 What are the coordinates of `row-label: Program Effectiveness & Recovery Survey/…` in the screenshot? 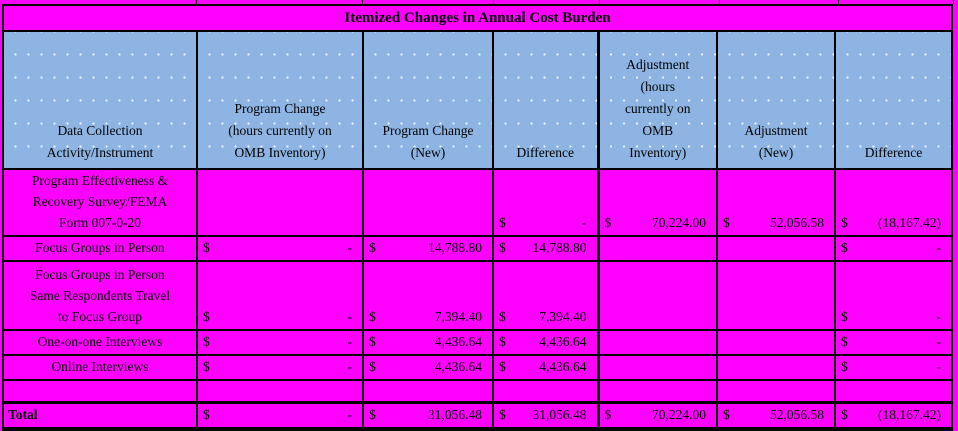 It's located at (100, 202).